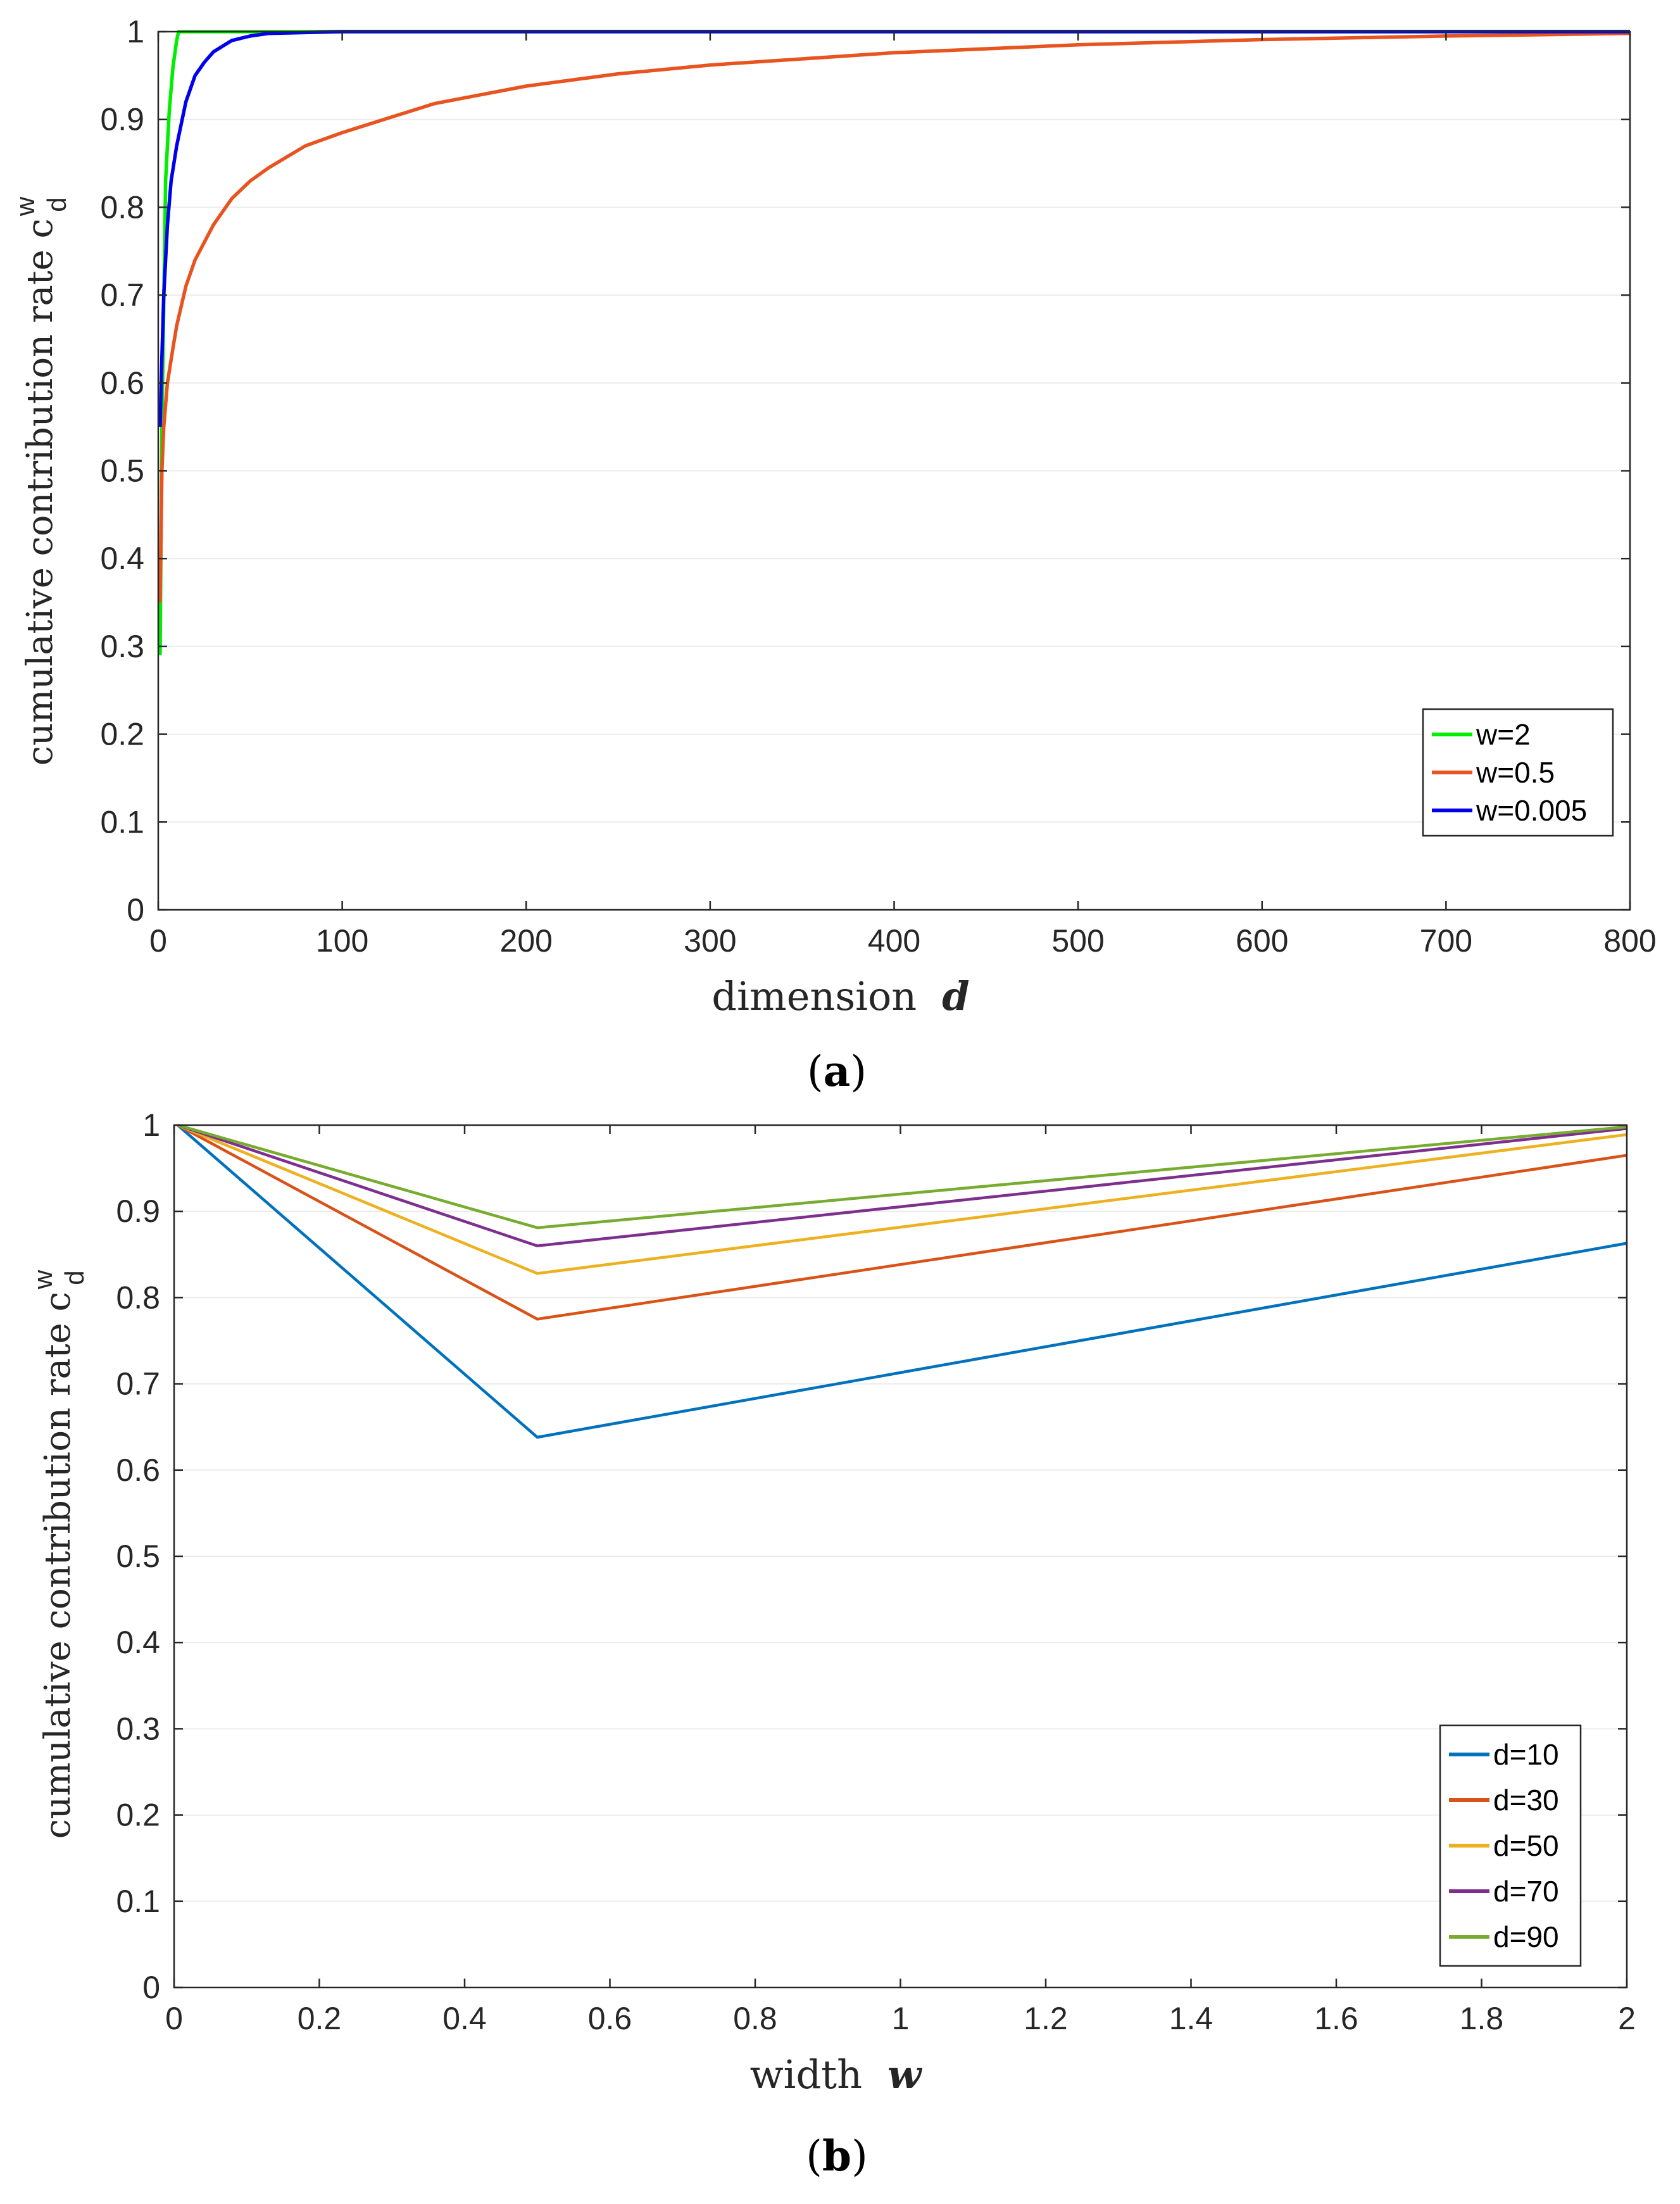 This screenshot has width=1680, height=2204. I want to click on x-tick-label: 800, so click(1629, 941).